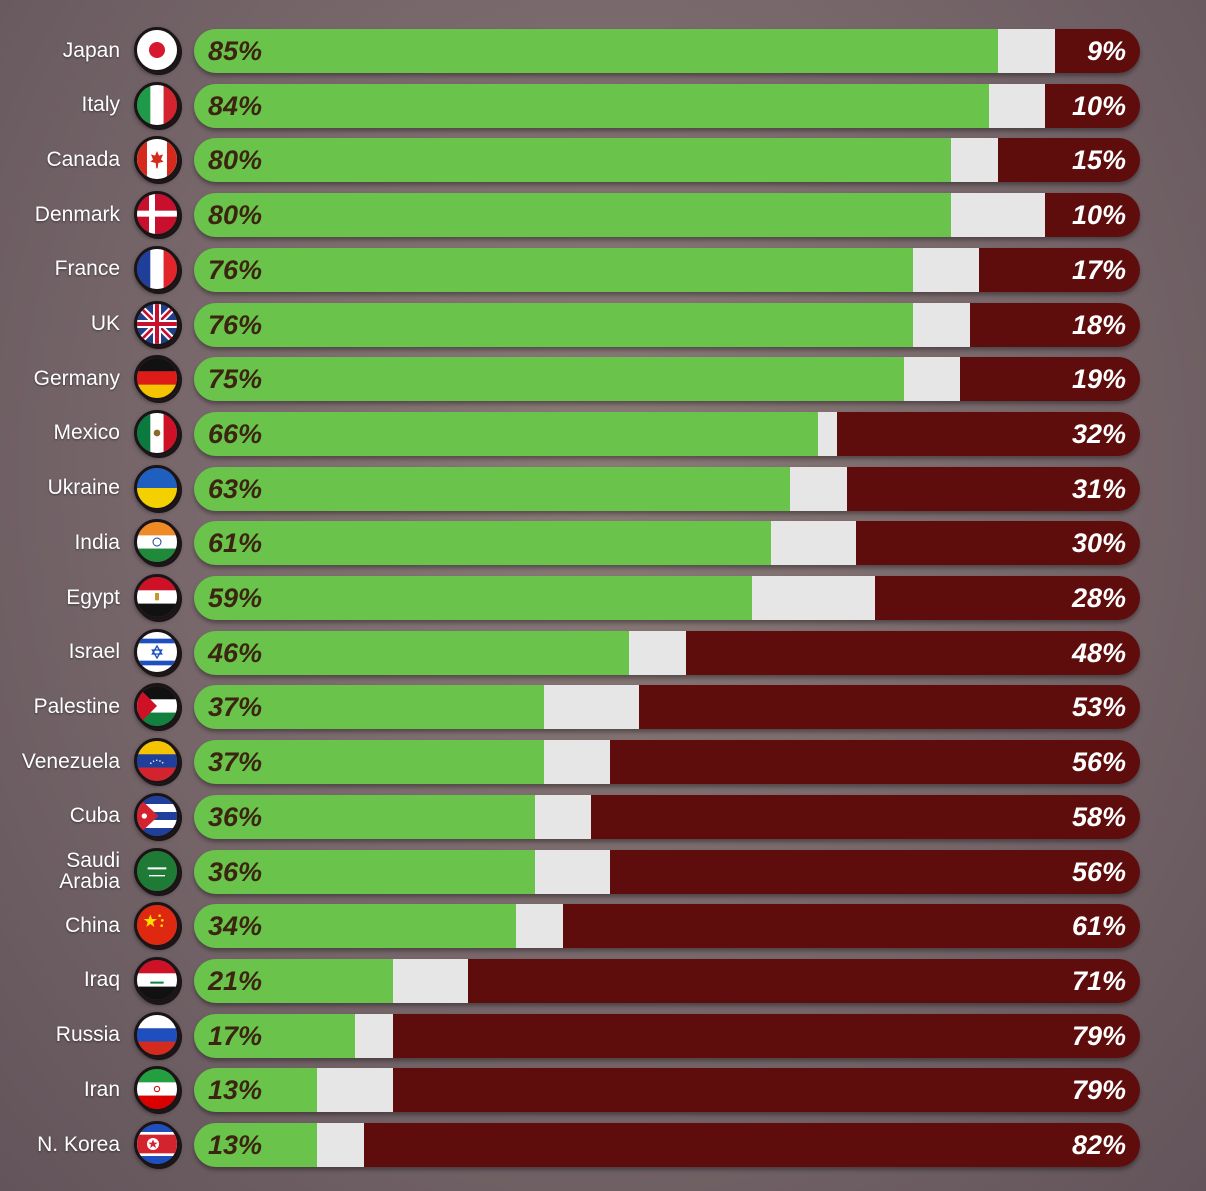 This screenshot has height=1191, width=1206. What do you see at coordinates (1098, 488) in the screenshot?
I see `value-label-red: 31%` at bounding box center [1098, 488].